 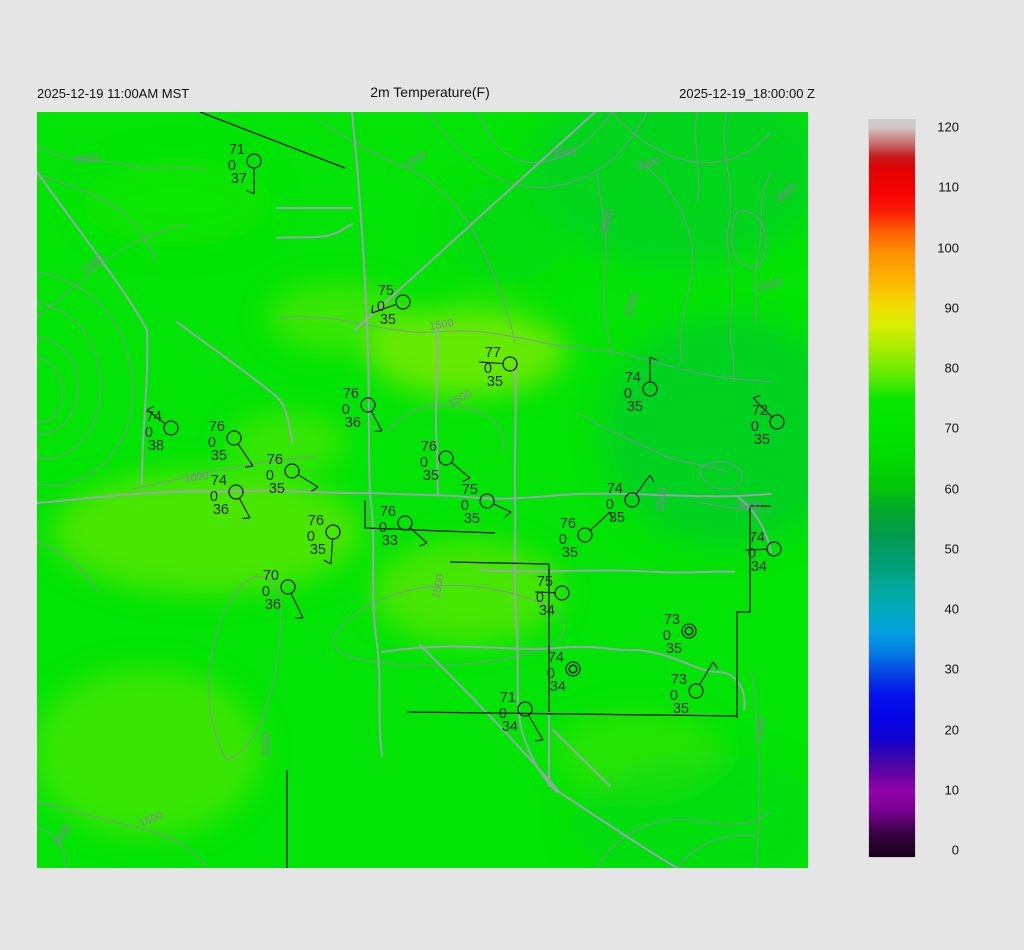 I want to click on valid-timestamp-utc: 2025-12-19_18:00:00 Z, so click(x=747, y=93).